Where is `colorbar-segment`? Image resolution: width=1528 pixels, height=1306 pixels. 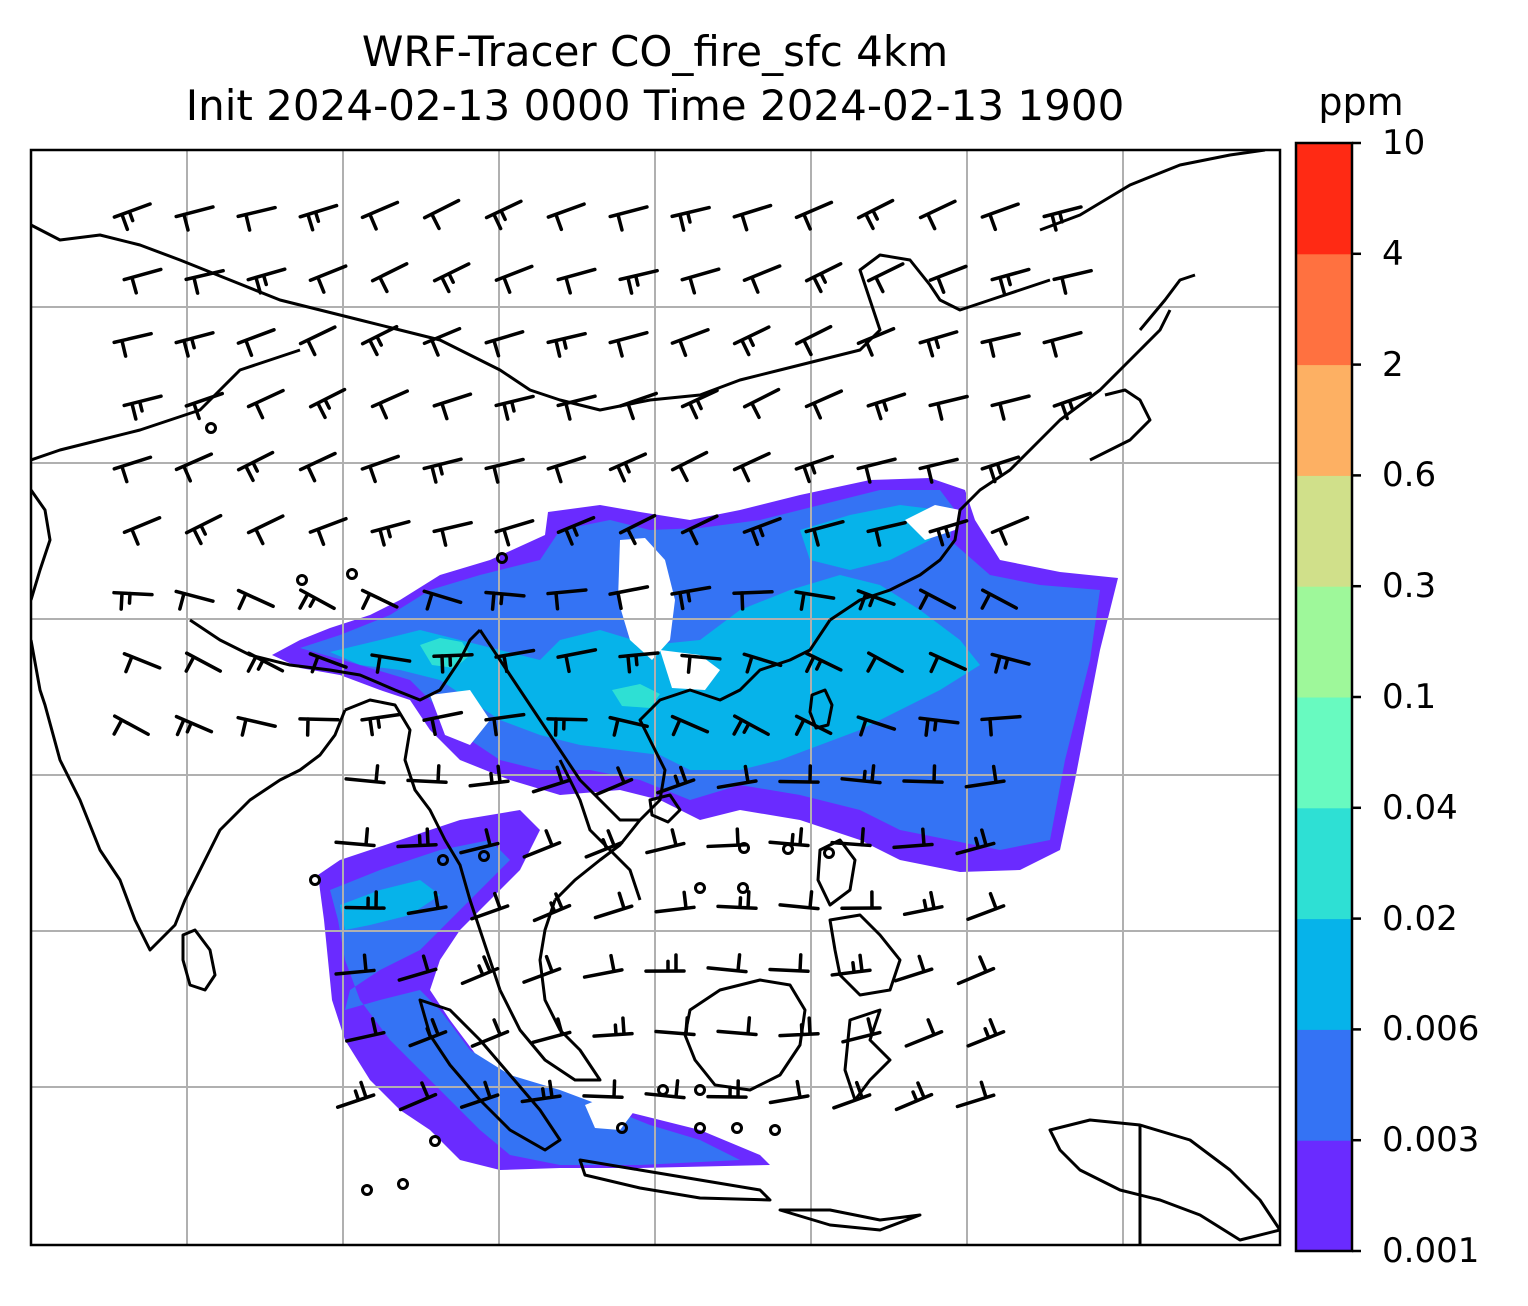 colorbar-segment is located at coordinates (1324, 199).